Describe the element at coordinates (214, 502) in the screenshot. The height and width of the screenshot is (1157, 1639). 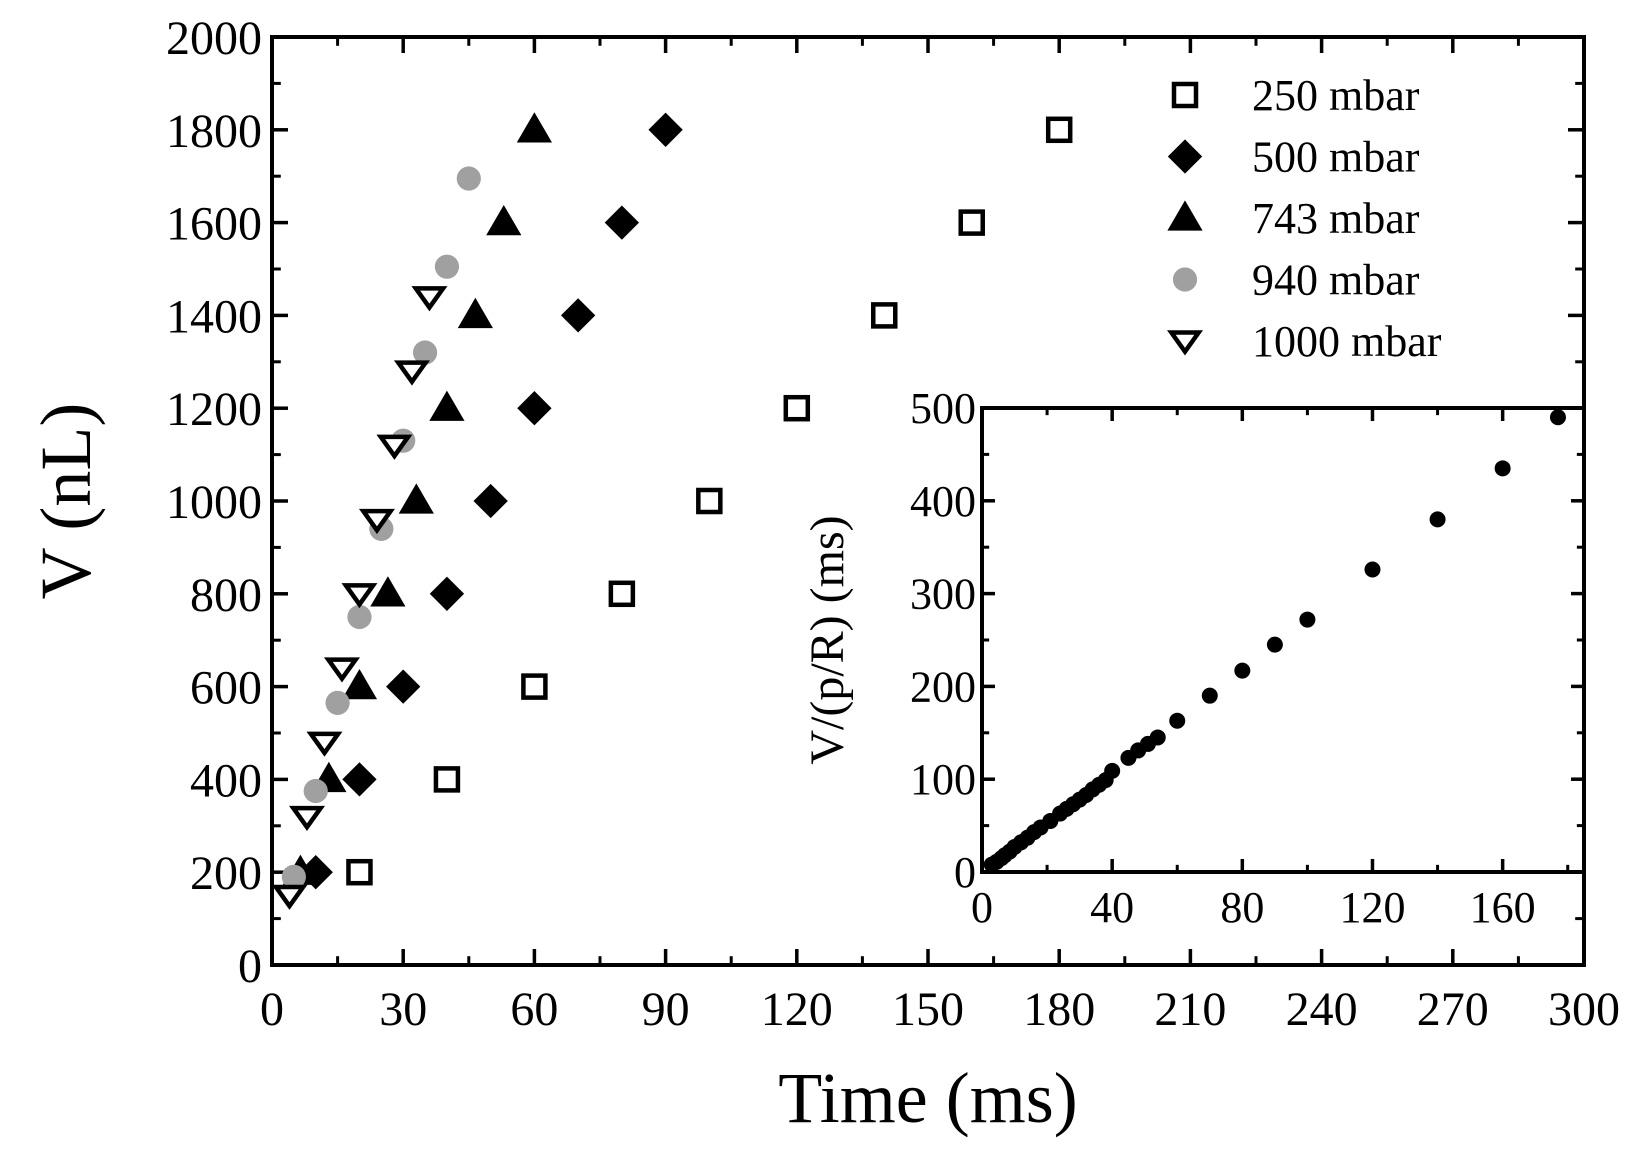
I see `y-tick-label: 1000` at that location.